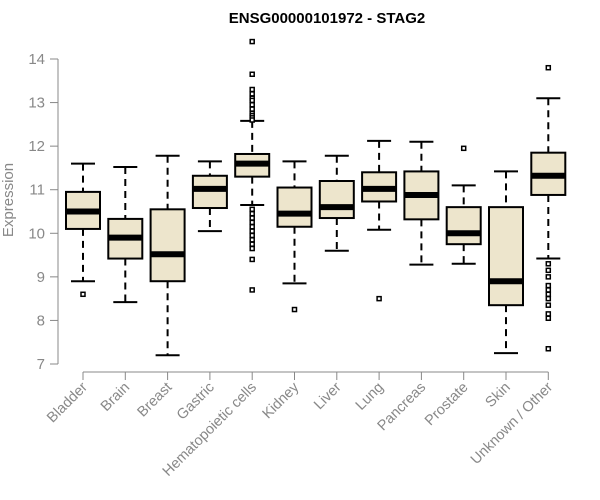 Image resolution: width=600 pixels, height=500 pixels. Describe the element at coordinates (8, 200) in the screenshot. I see `y-axis-label: Expression` at that location.